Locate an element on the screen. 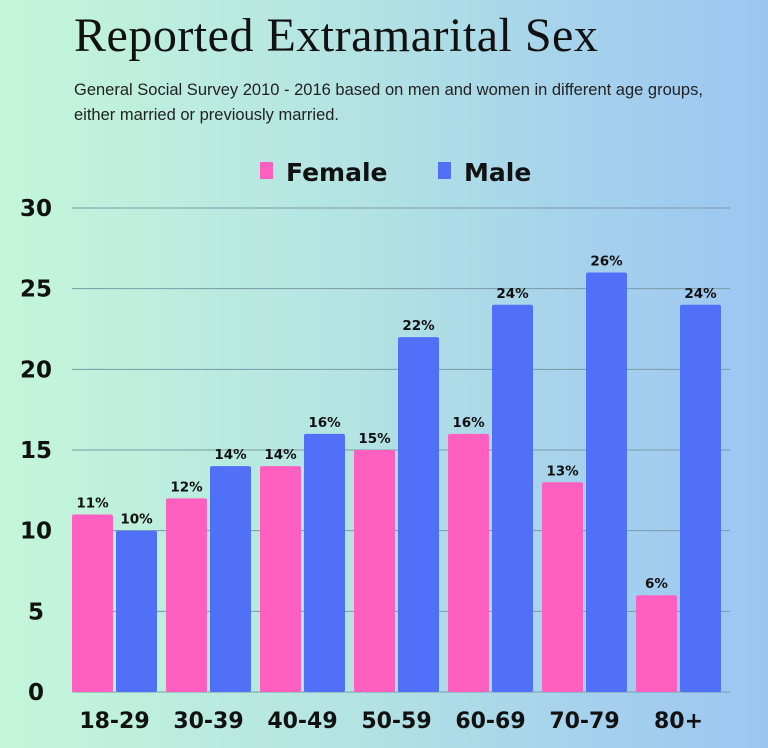 This screenshot has height=748, width=768. y-tick-label: 0 is located at coordinates (36, 693).